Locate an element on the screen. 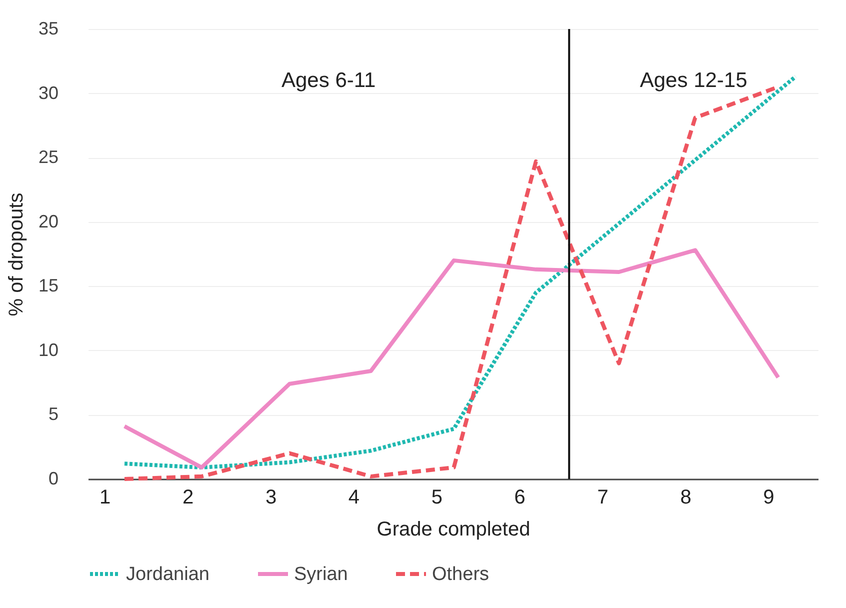  x-tick-label: 6 is located at coordinates (520, 497).